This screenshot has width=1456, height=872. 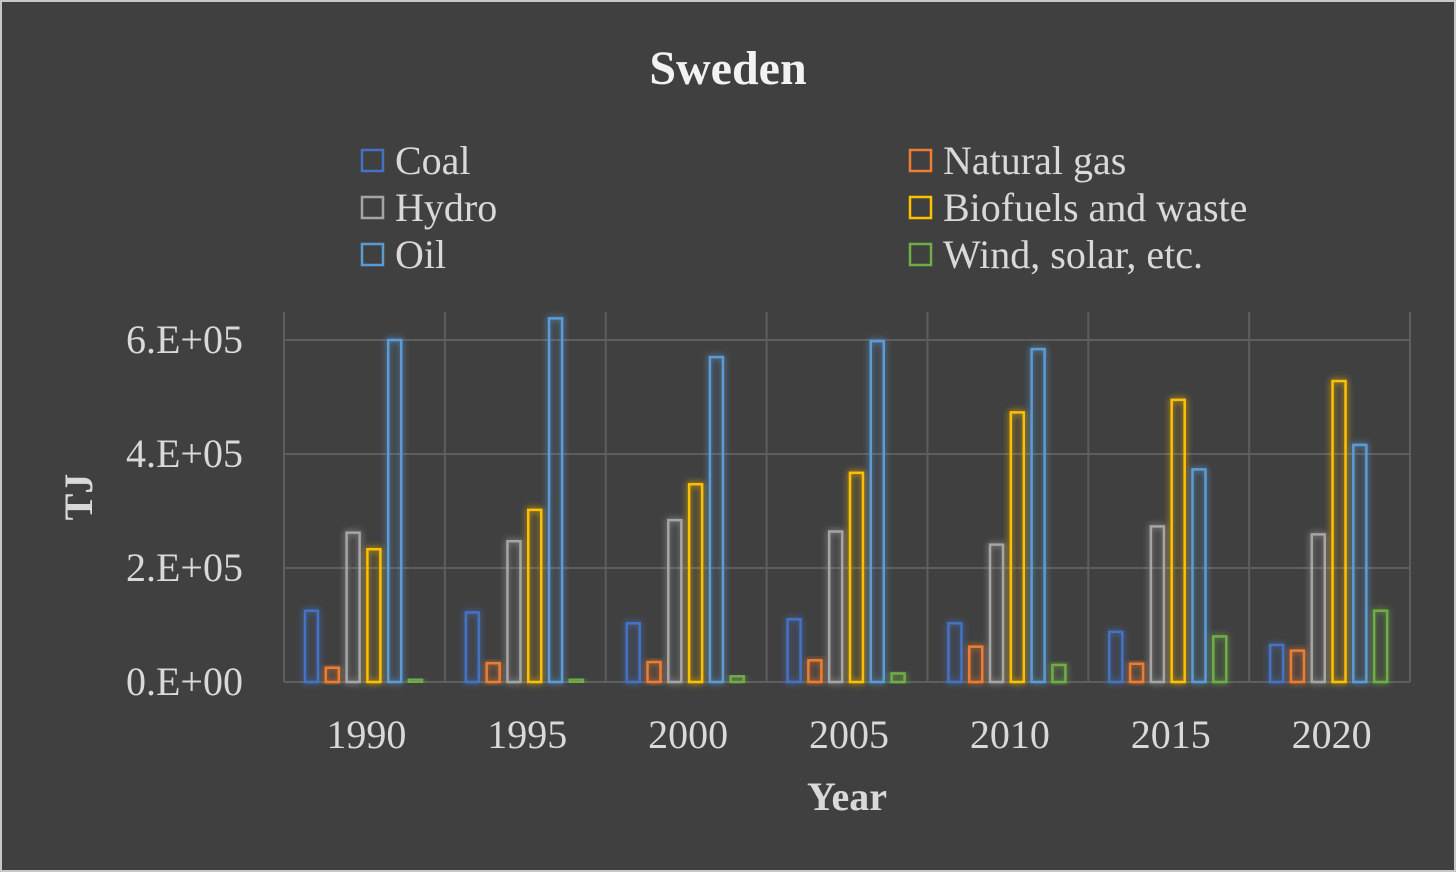 What do you see at coordinates (1171, 734) in the screenshot?
I see `x-tick-label: 2015` at bounding box center [1171, 734].